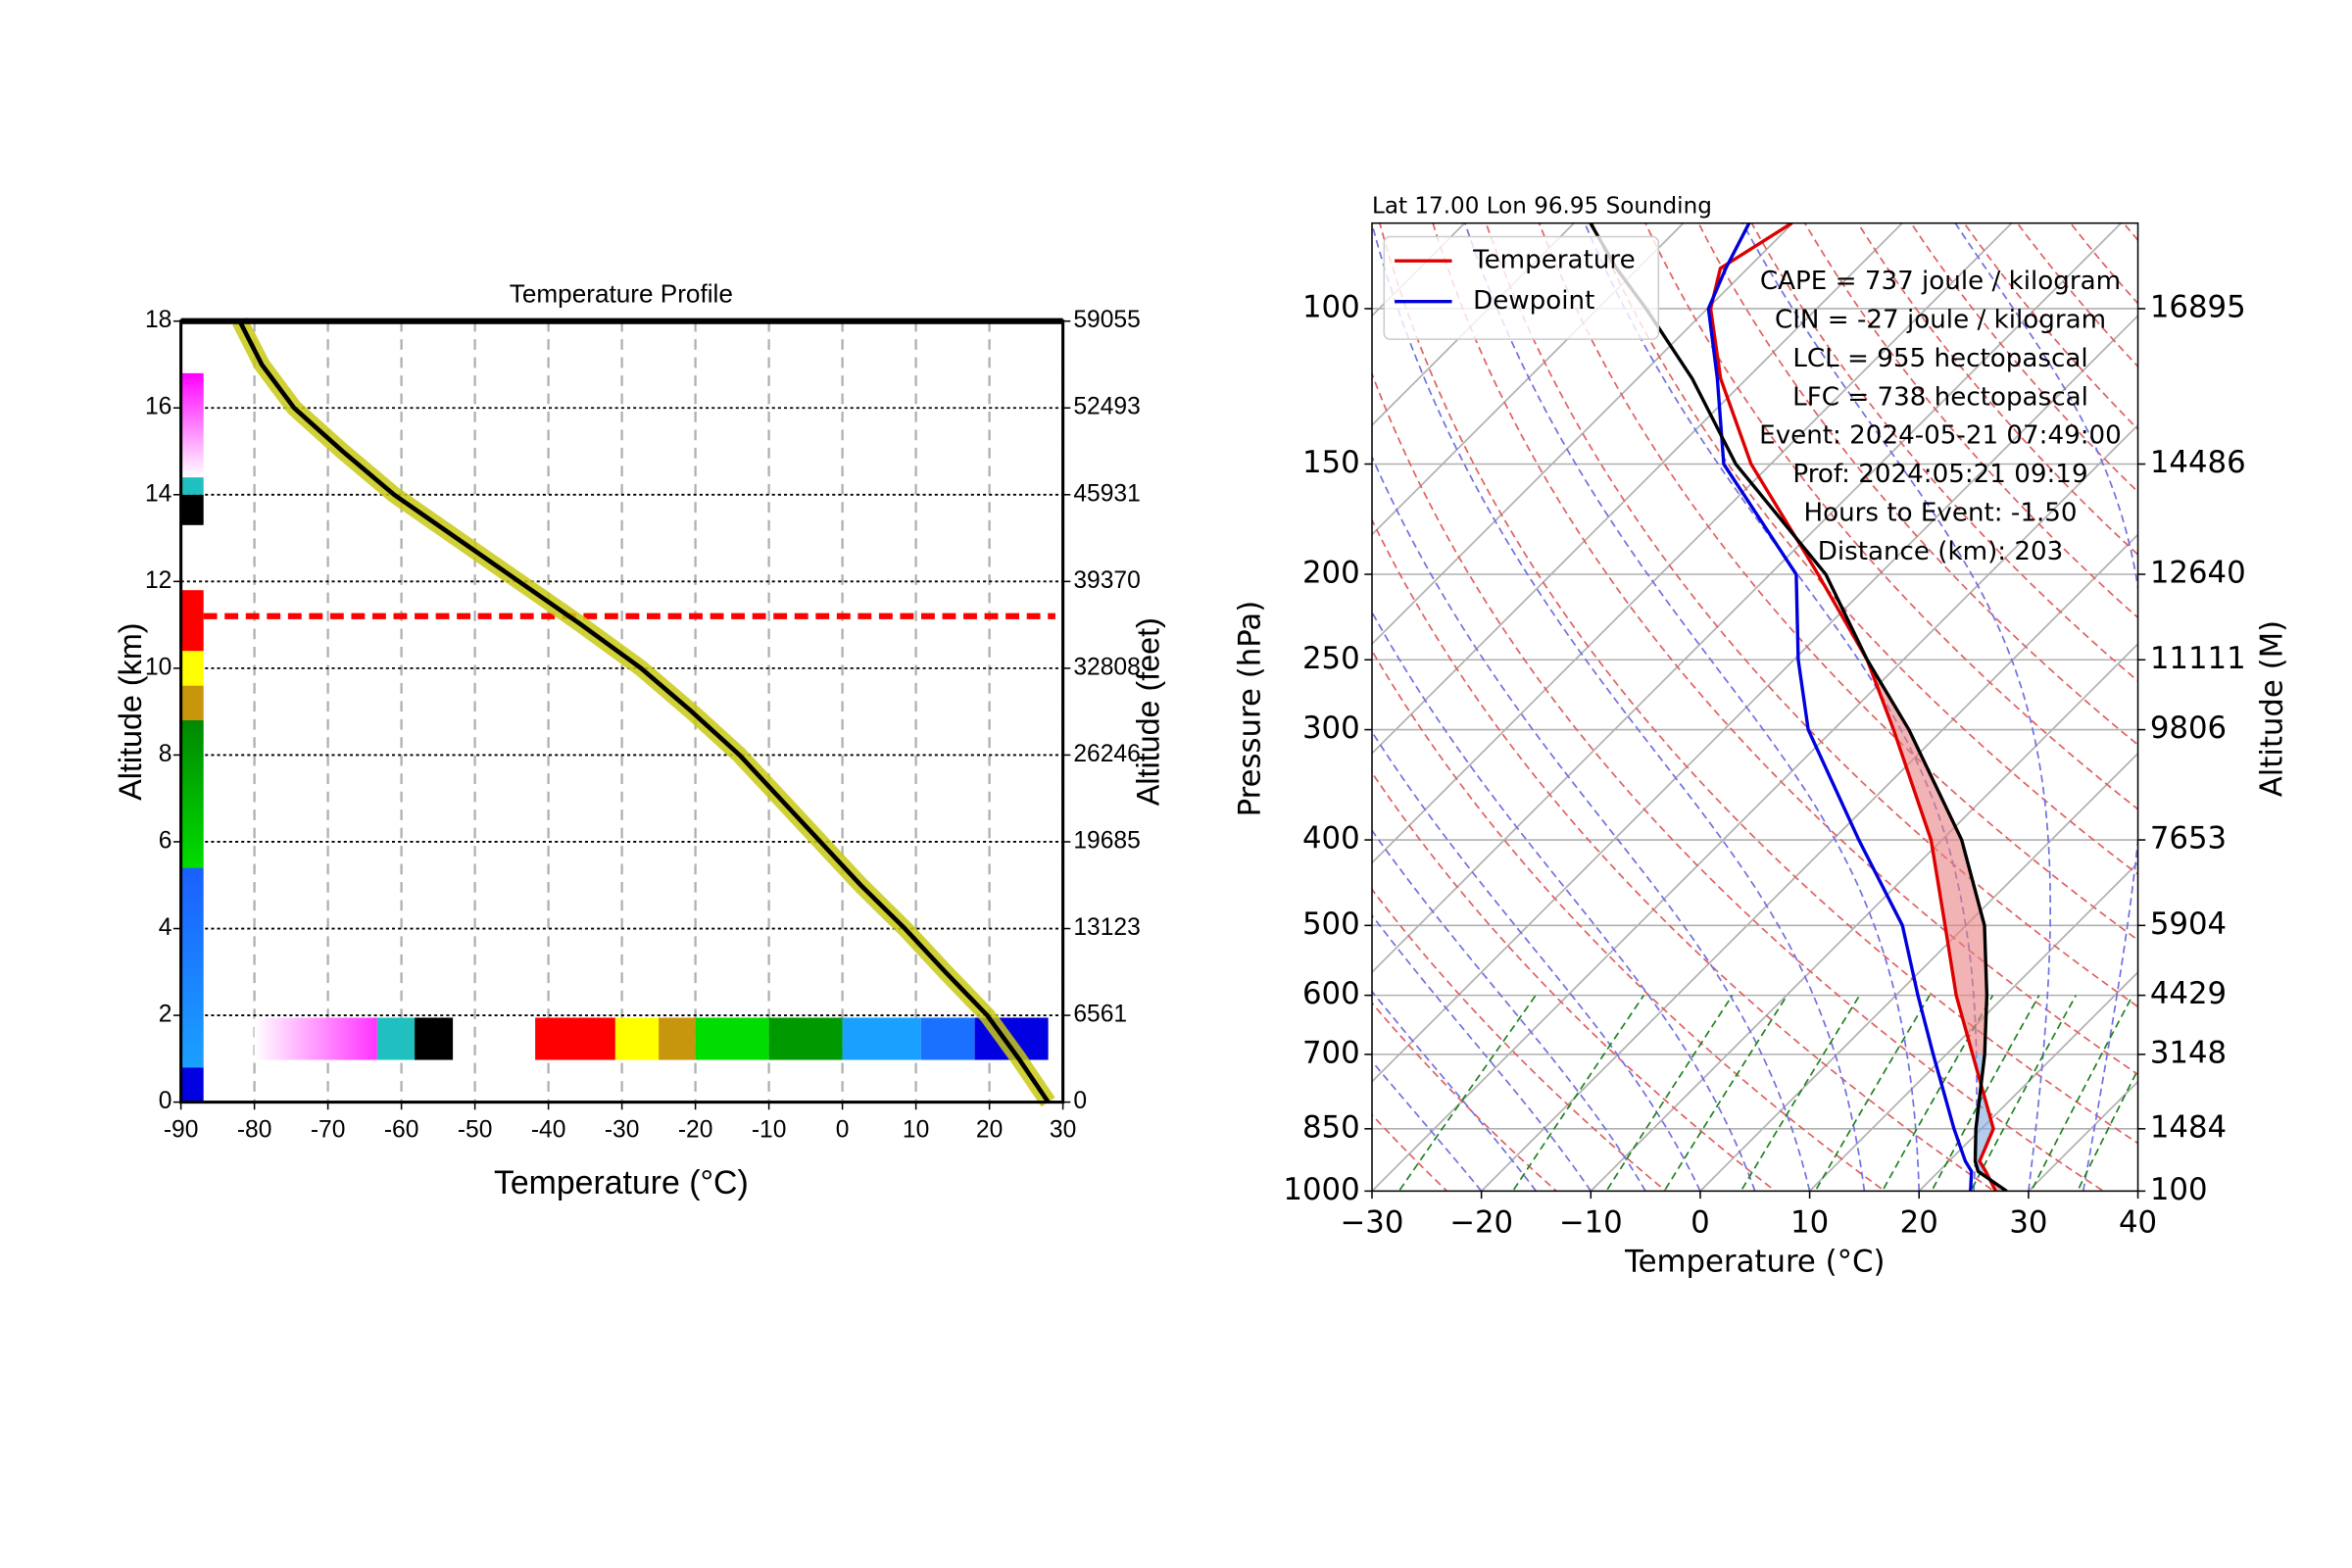  What do you see at coordinates (2198, 658) in the screenshot?
I see `y2-tick-label: 11111` at bounding box center [2198, 658].